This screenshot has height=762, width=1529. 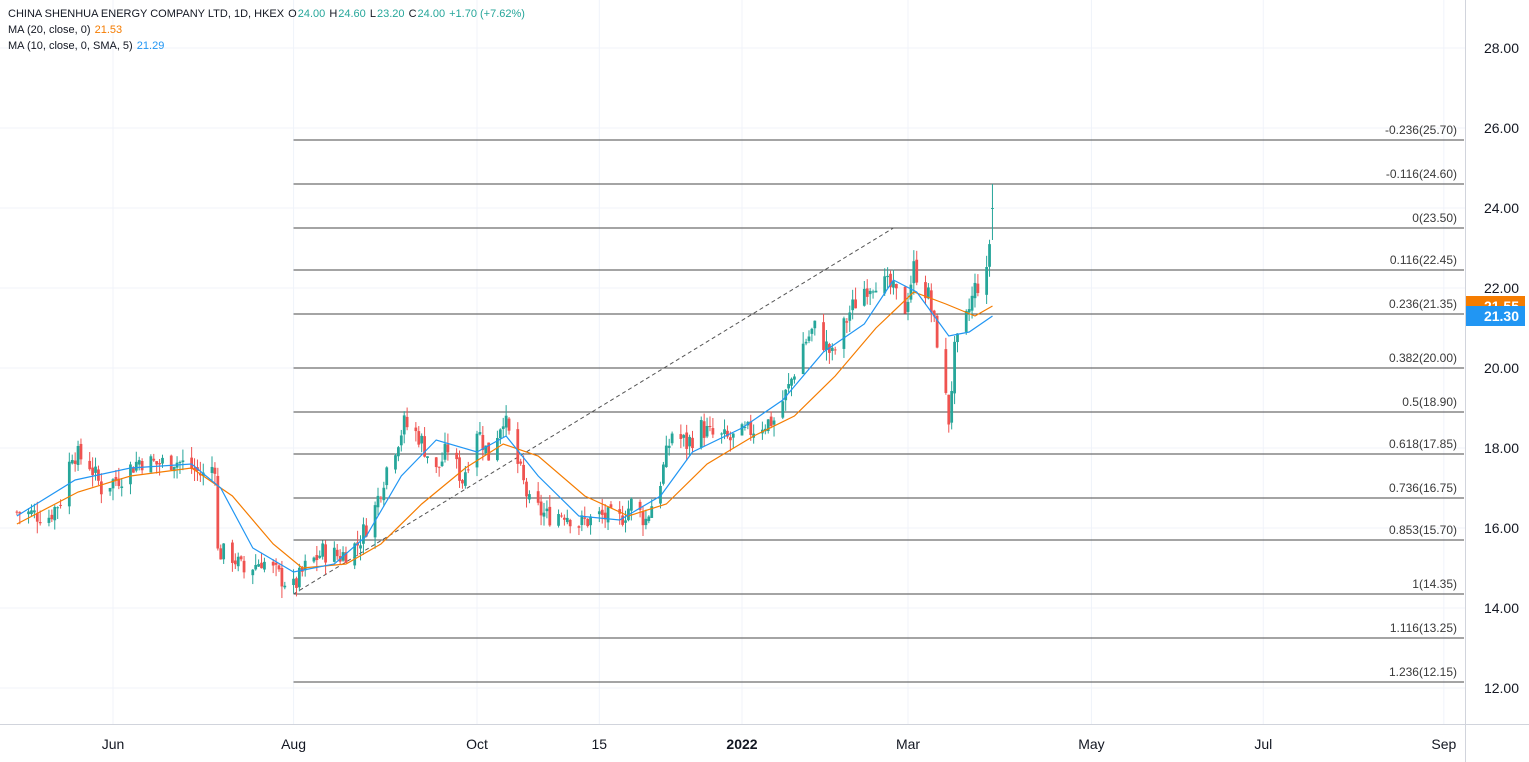 What do you see at coordinates (267, 30) in the screenshot?
I see `legend-ma20-row: MA (20, close, 0) 21.53` at bounding box center [267, 30].